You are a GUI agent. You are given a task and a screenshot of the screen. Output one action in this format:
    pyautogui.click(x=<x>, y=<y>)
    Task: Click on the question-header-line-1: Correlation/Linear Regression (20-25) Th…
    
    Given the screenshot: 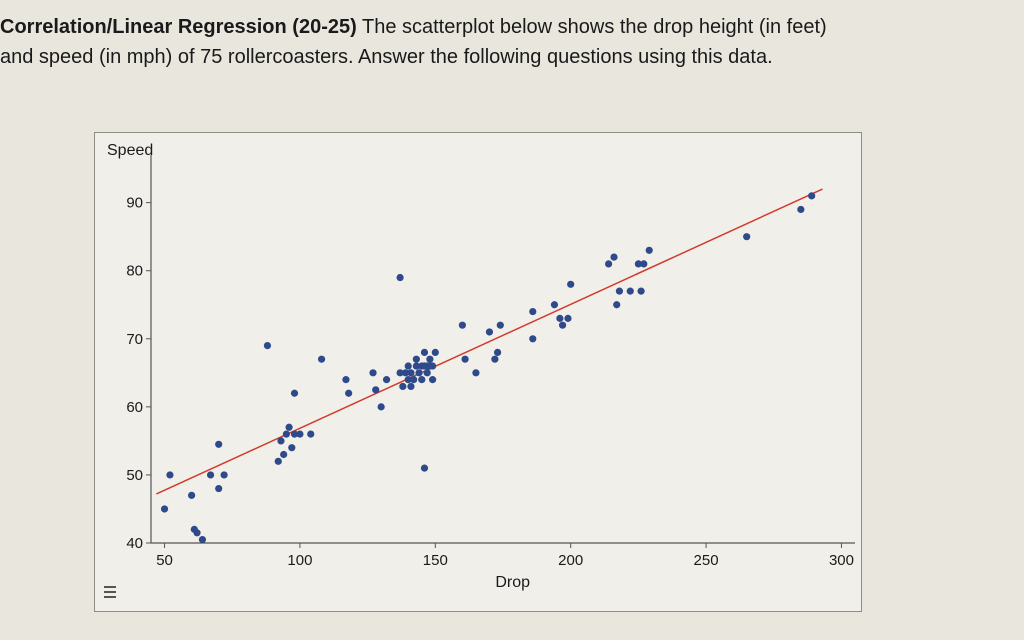 What is the action you would take?
    pyautogui.click(x=413, y=27)
    